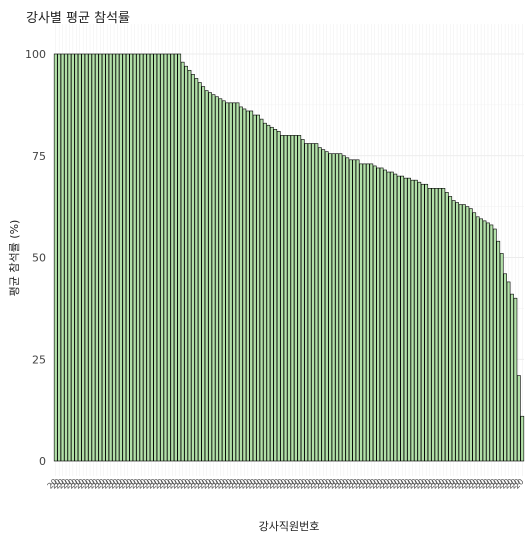  Describe the element at coordinates (39, 156) in the screenshot. I see `y-tick-label: 75` at that location.